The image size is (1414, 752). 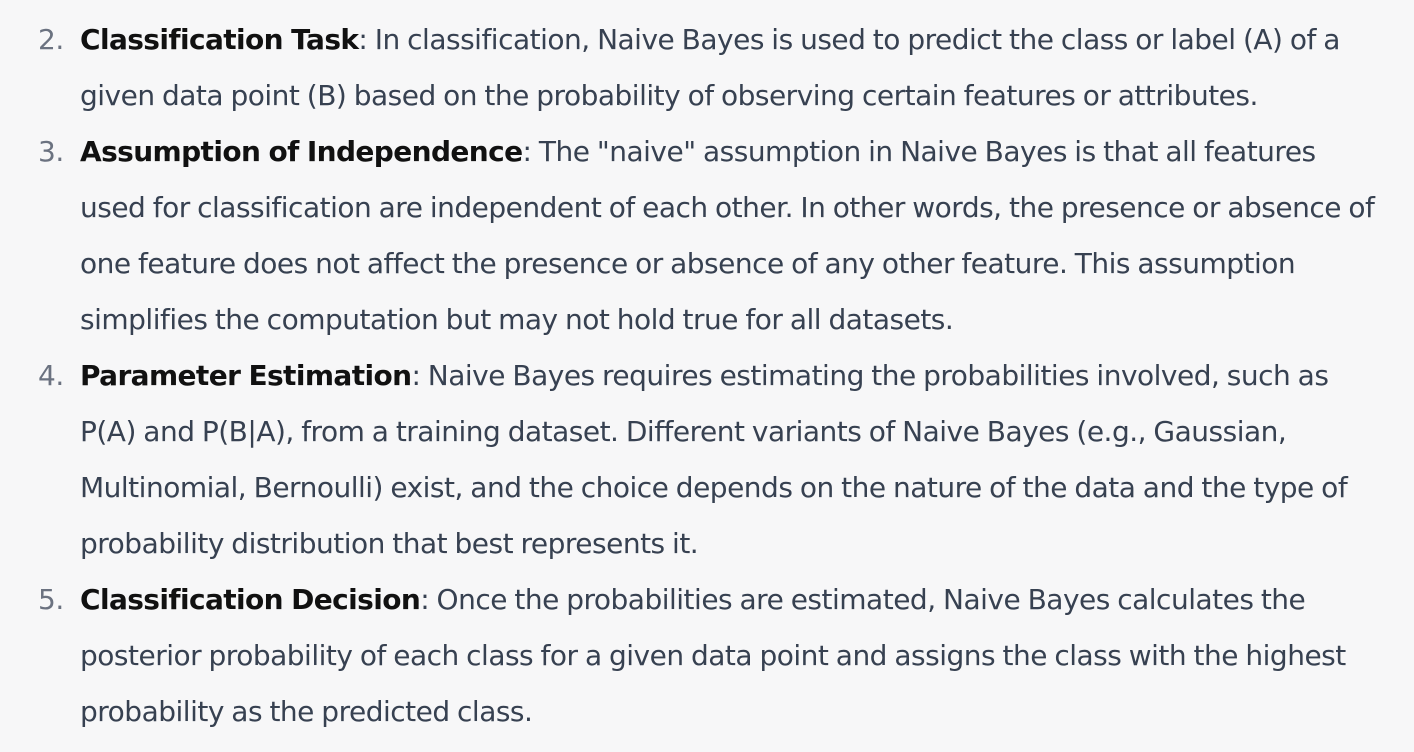 I want to click on list-number: 3., so click(x=51, y=151).